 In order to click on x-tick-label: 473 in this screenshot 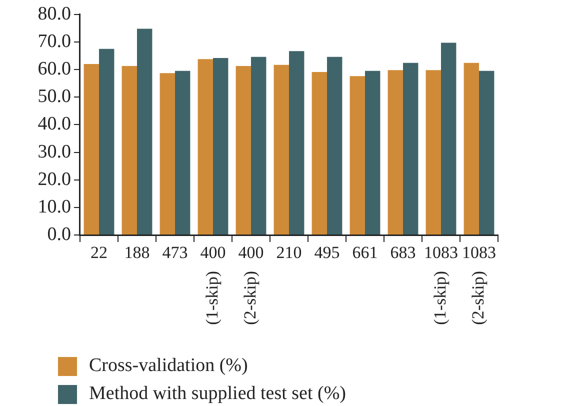, I will do `click(175, 252)`.